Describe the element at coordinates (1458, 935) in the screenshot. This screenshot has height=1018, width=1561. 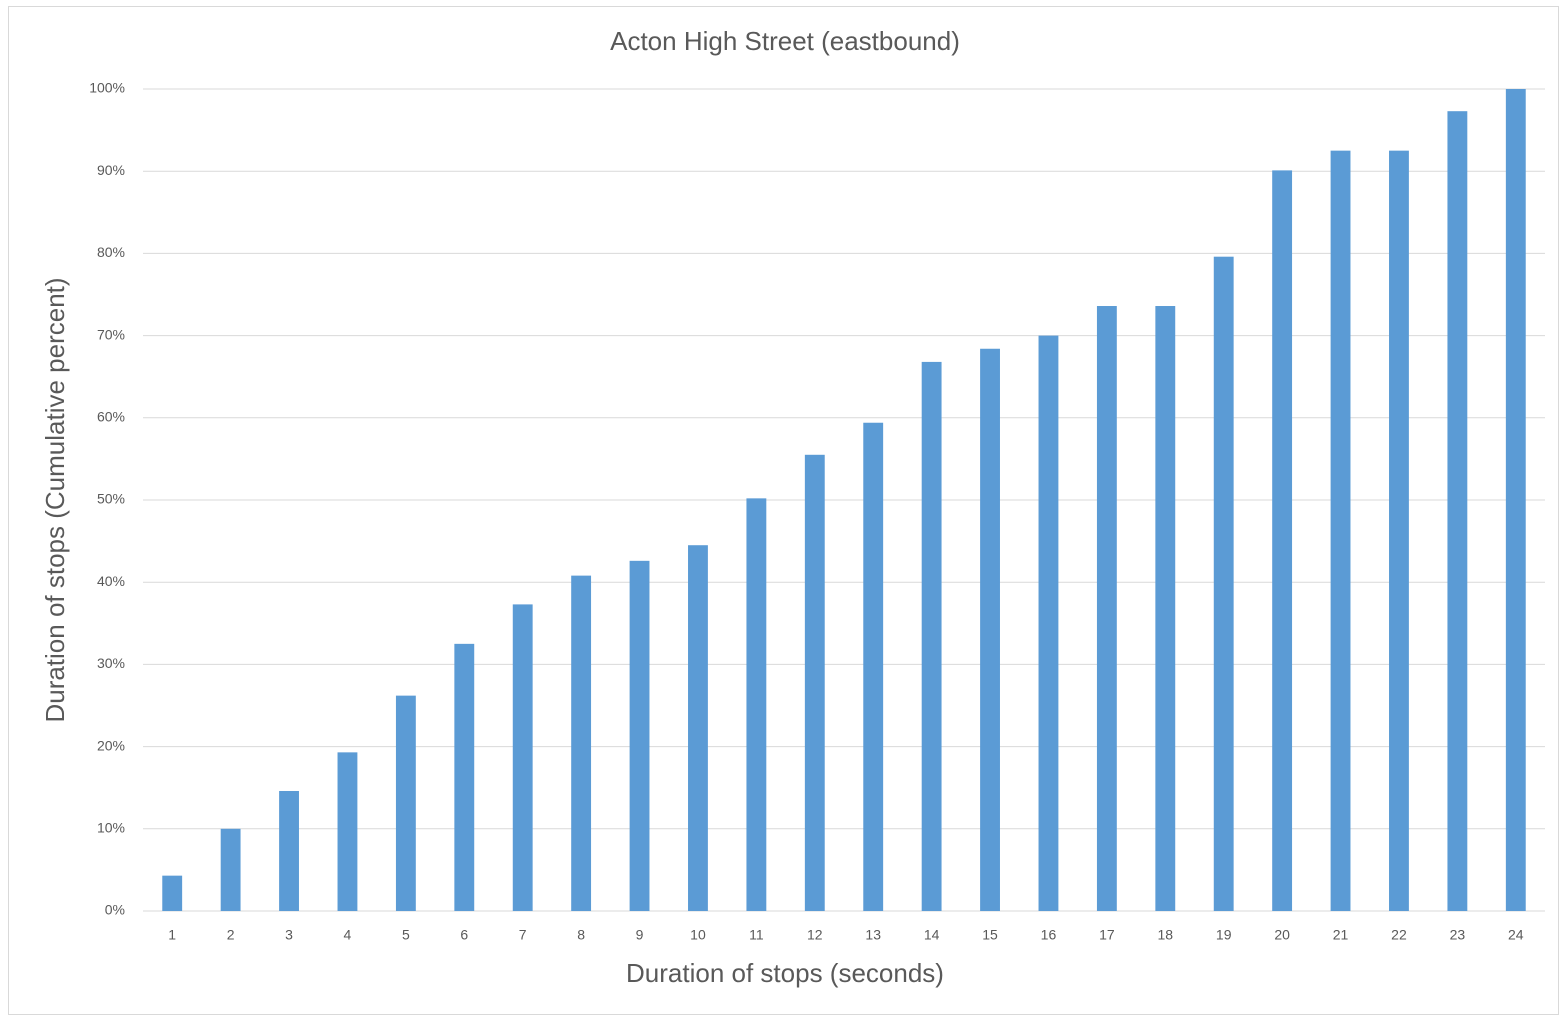
I see `x-tick-label: 23` at that location.